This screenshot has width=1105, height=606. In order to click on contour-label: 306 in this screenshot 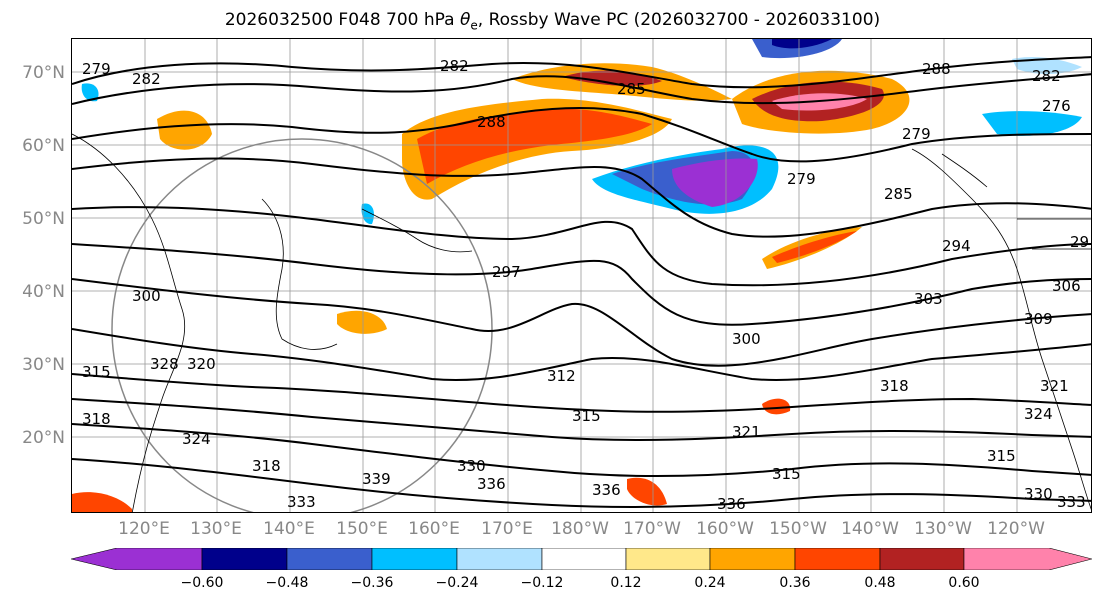, I will do `click(1066, 286)`.